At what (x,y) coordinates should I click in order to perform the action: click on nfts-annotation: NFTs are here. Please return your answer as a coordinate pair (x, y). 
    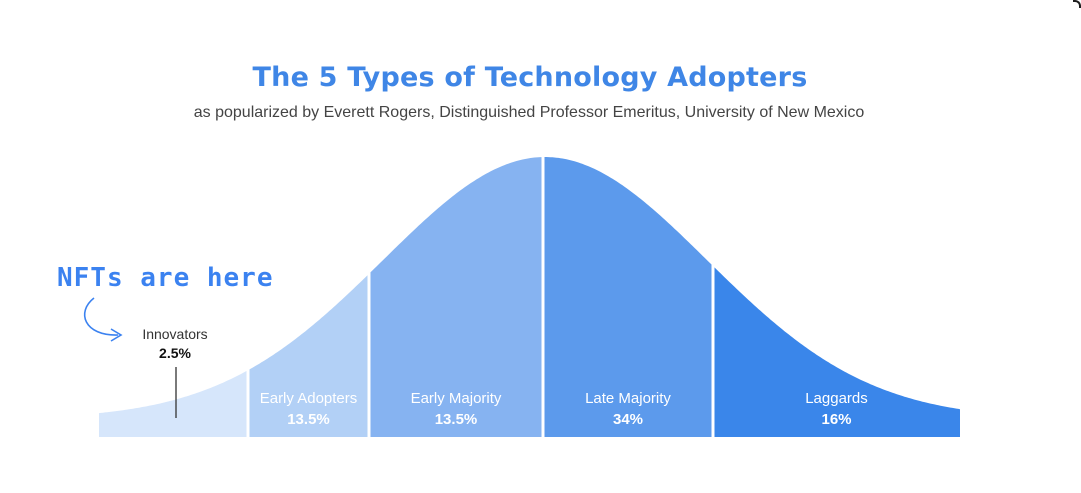
    Looking at the image, I should click on (165, 278).